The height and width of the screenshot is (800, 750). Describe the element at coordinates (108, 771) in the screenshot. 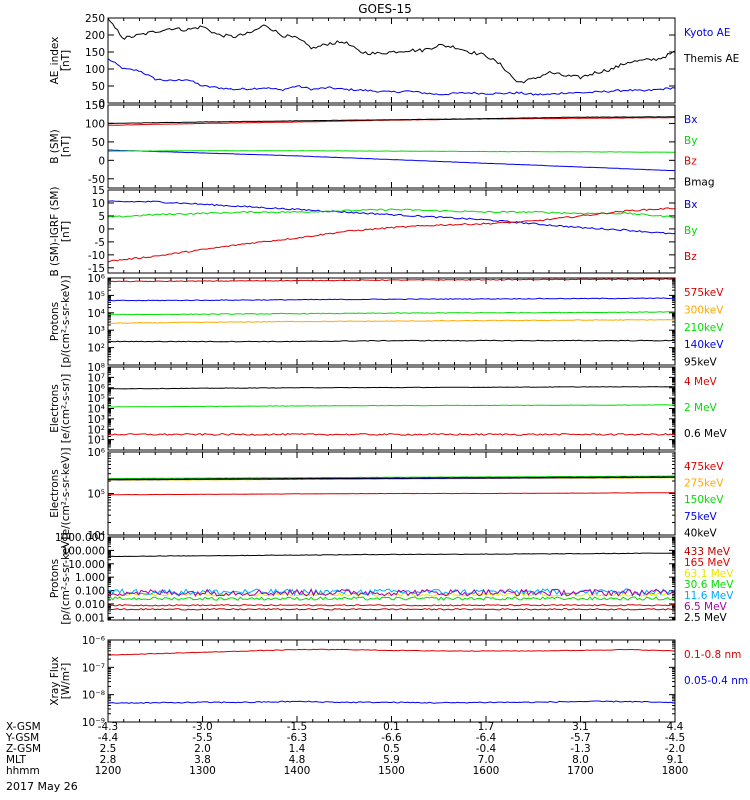

I see `orbit-value: 1200` at that location.